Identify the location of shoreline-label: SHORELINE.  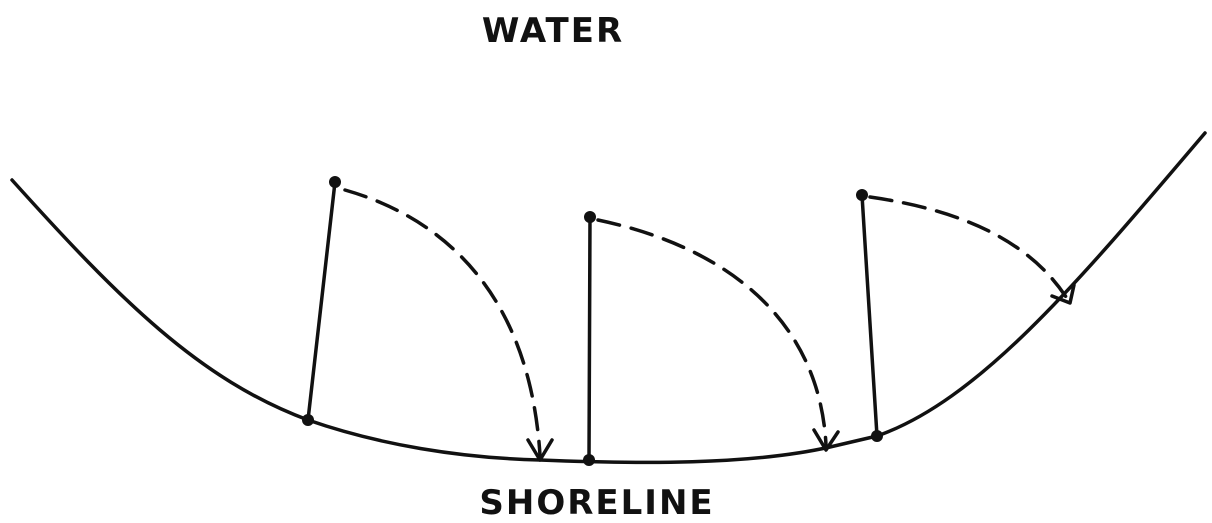
(596, 503).